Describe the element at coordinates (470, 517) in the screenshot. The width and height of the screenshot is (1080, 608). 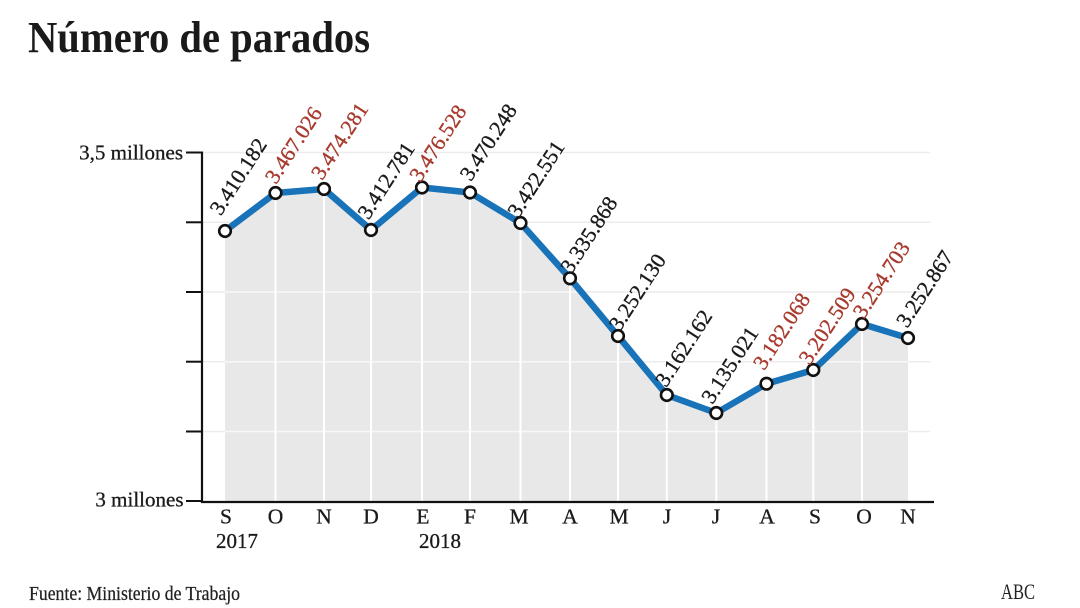
I see `svg-text: F` at that location.